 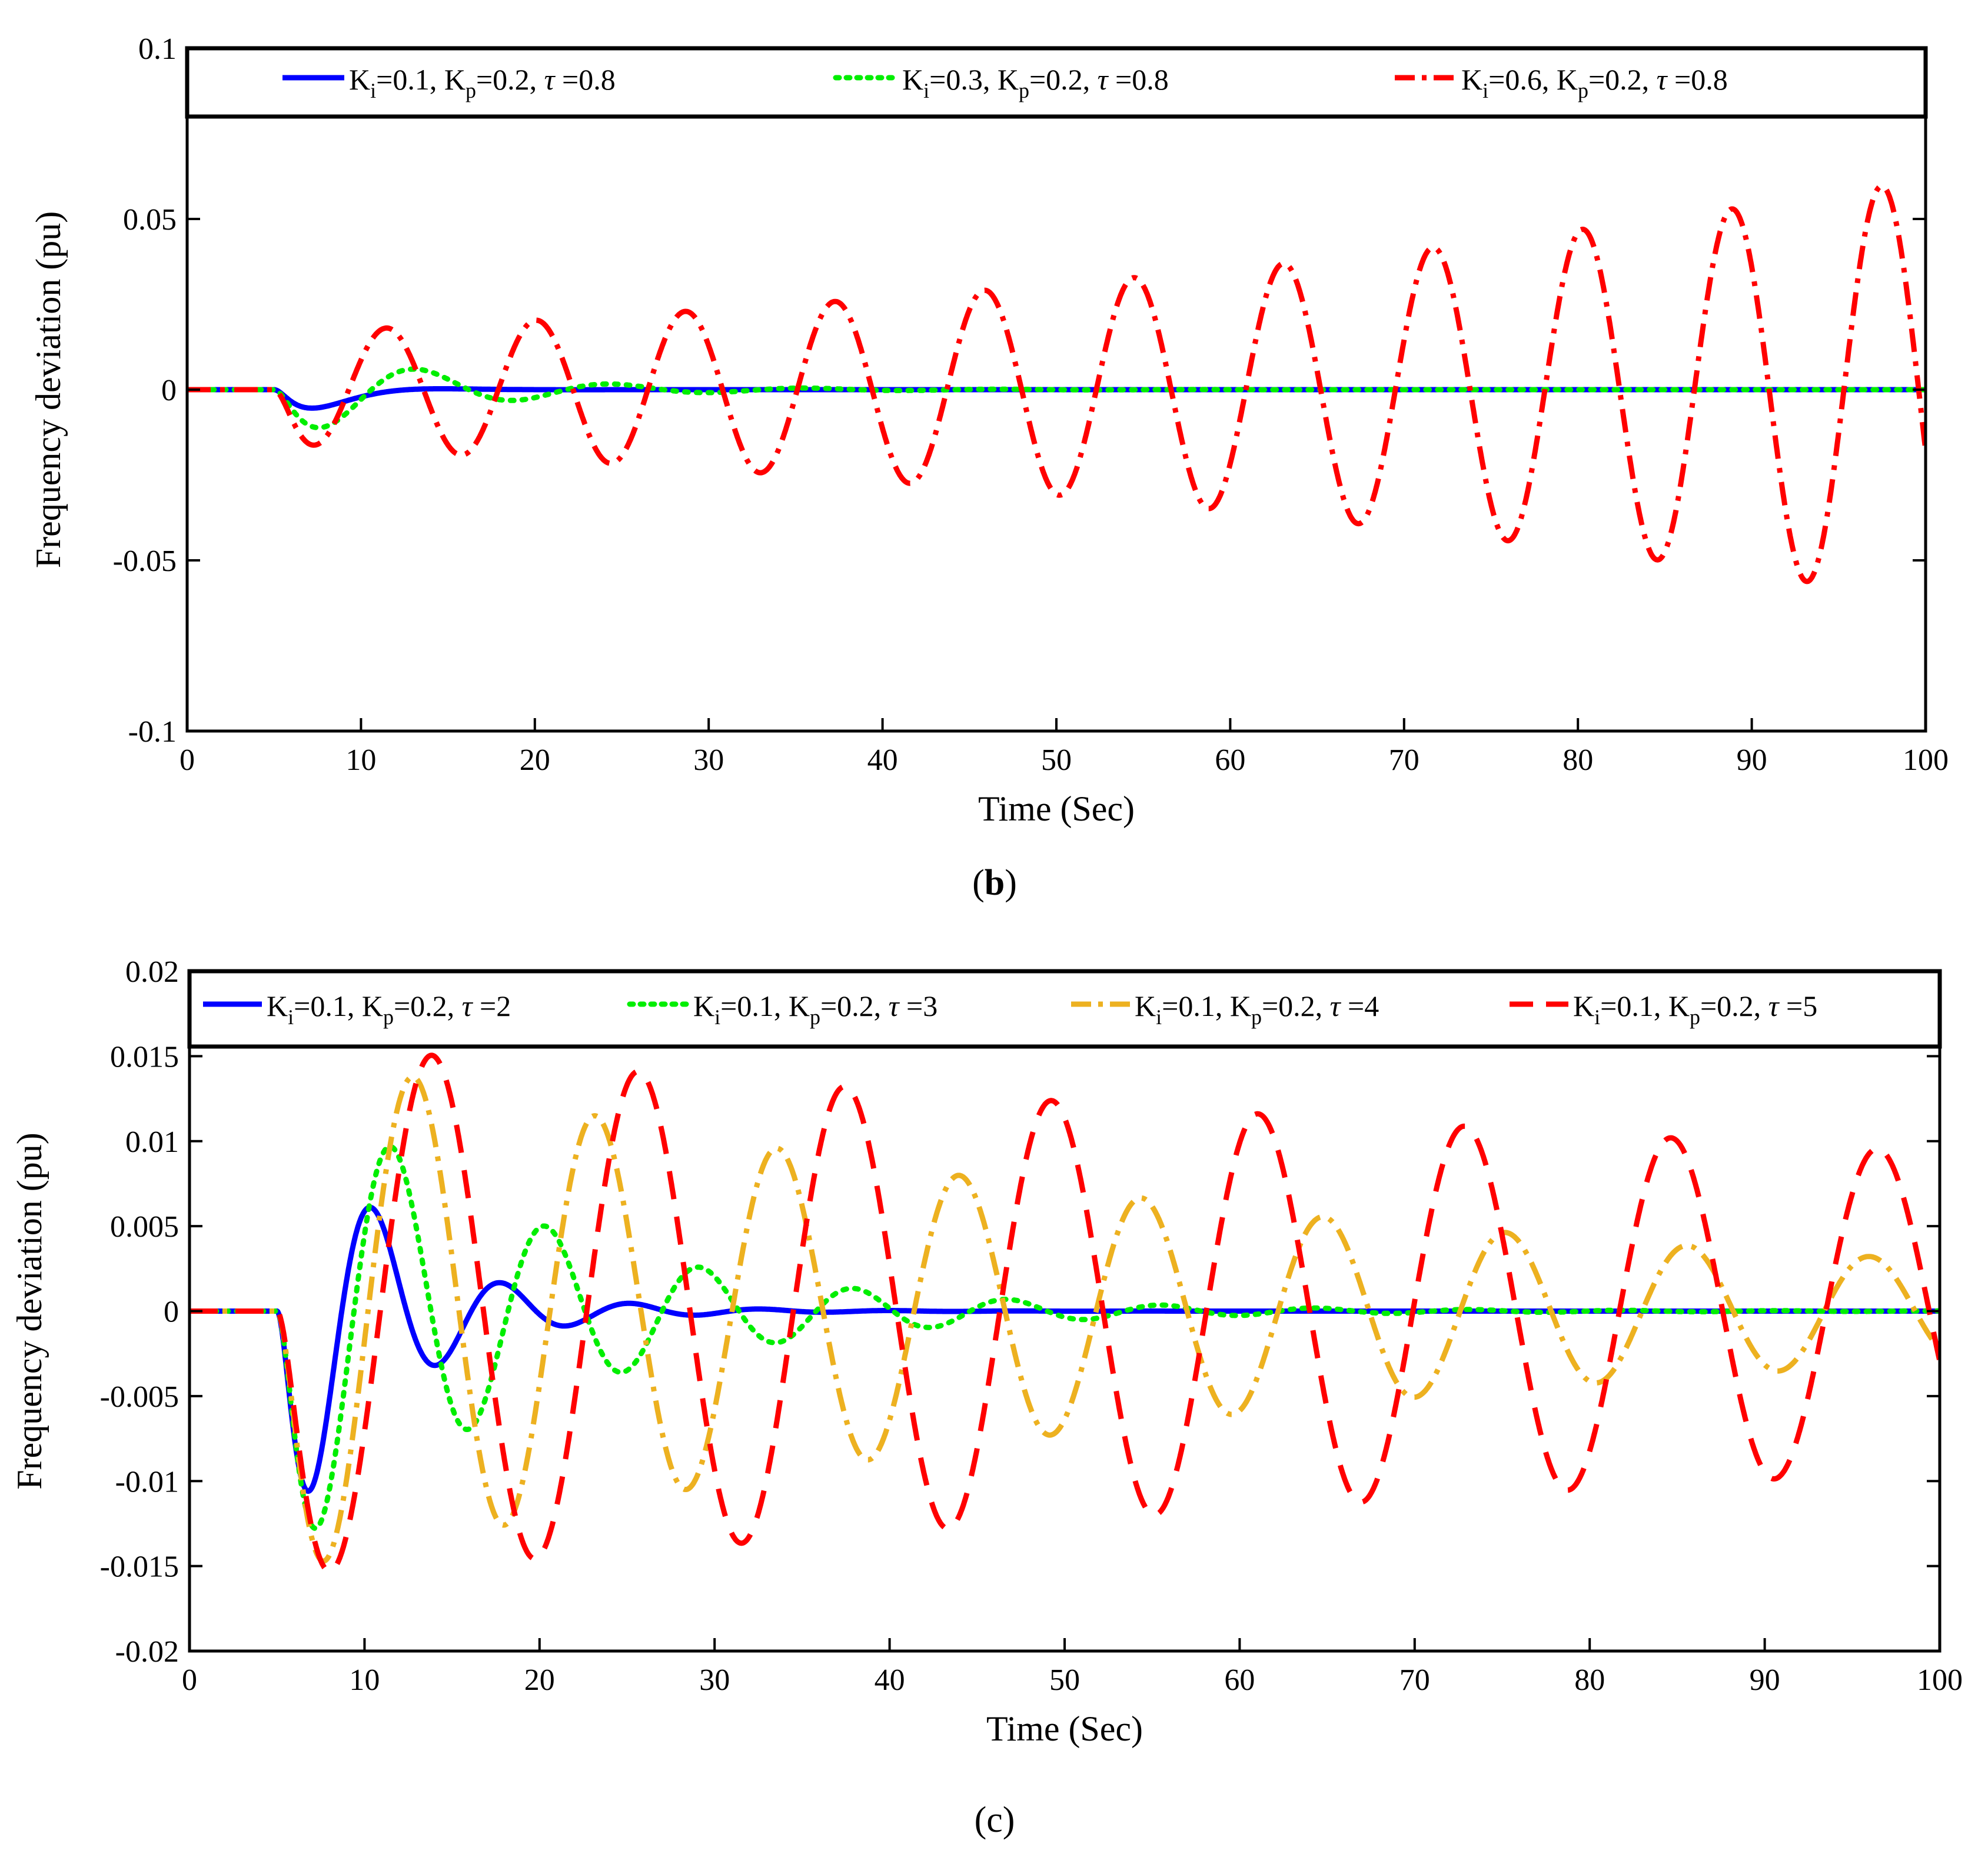 What do you see at coordinates (145, 561) in the screenshot?
I see `y-tick-label: -0.05` at bounding box center [145, 561].